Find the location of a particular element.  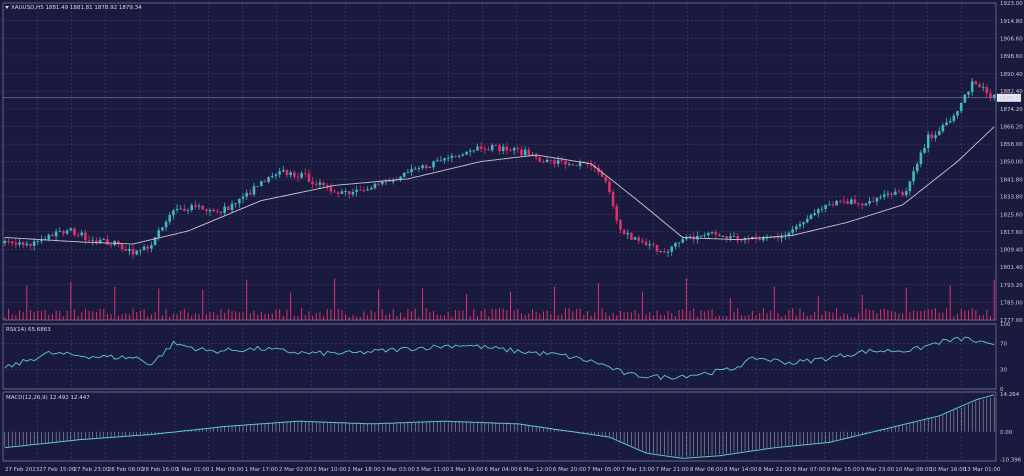

dropdown-arrow-icon is located at coordinates (7, 7).